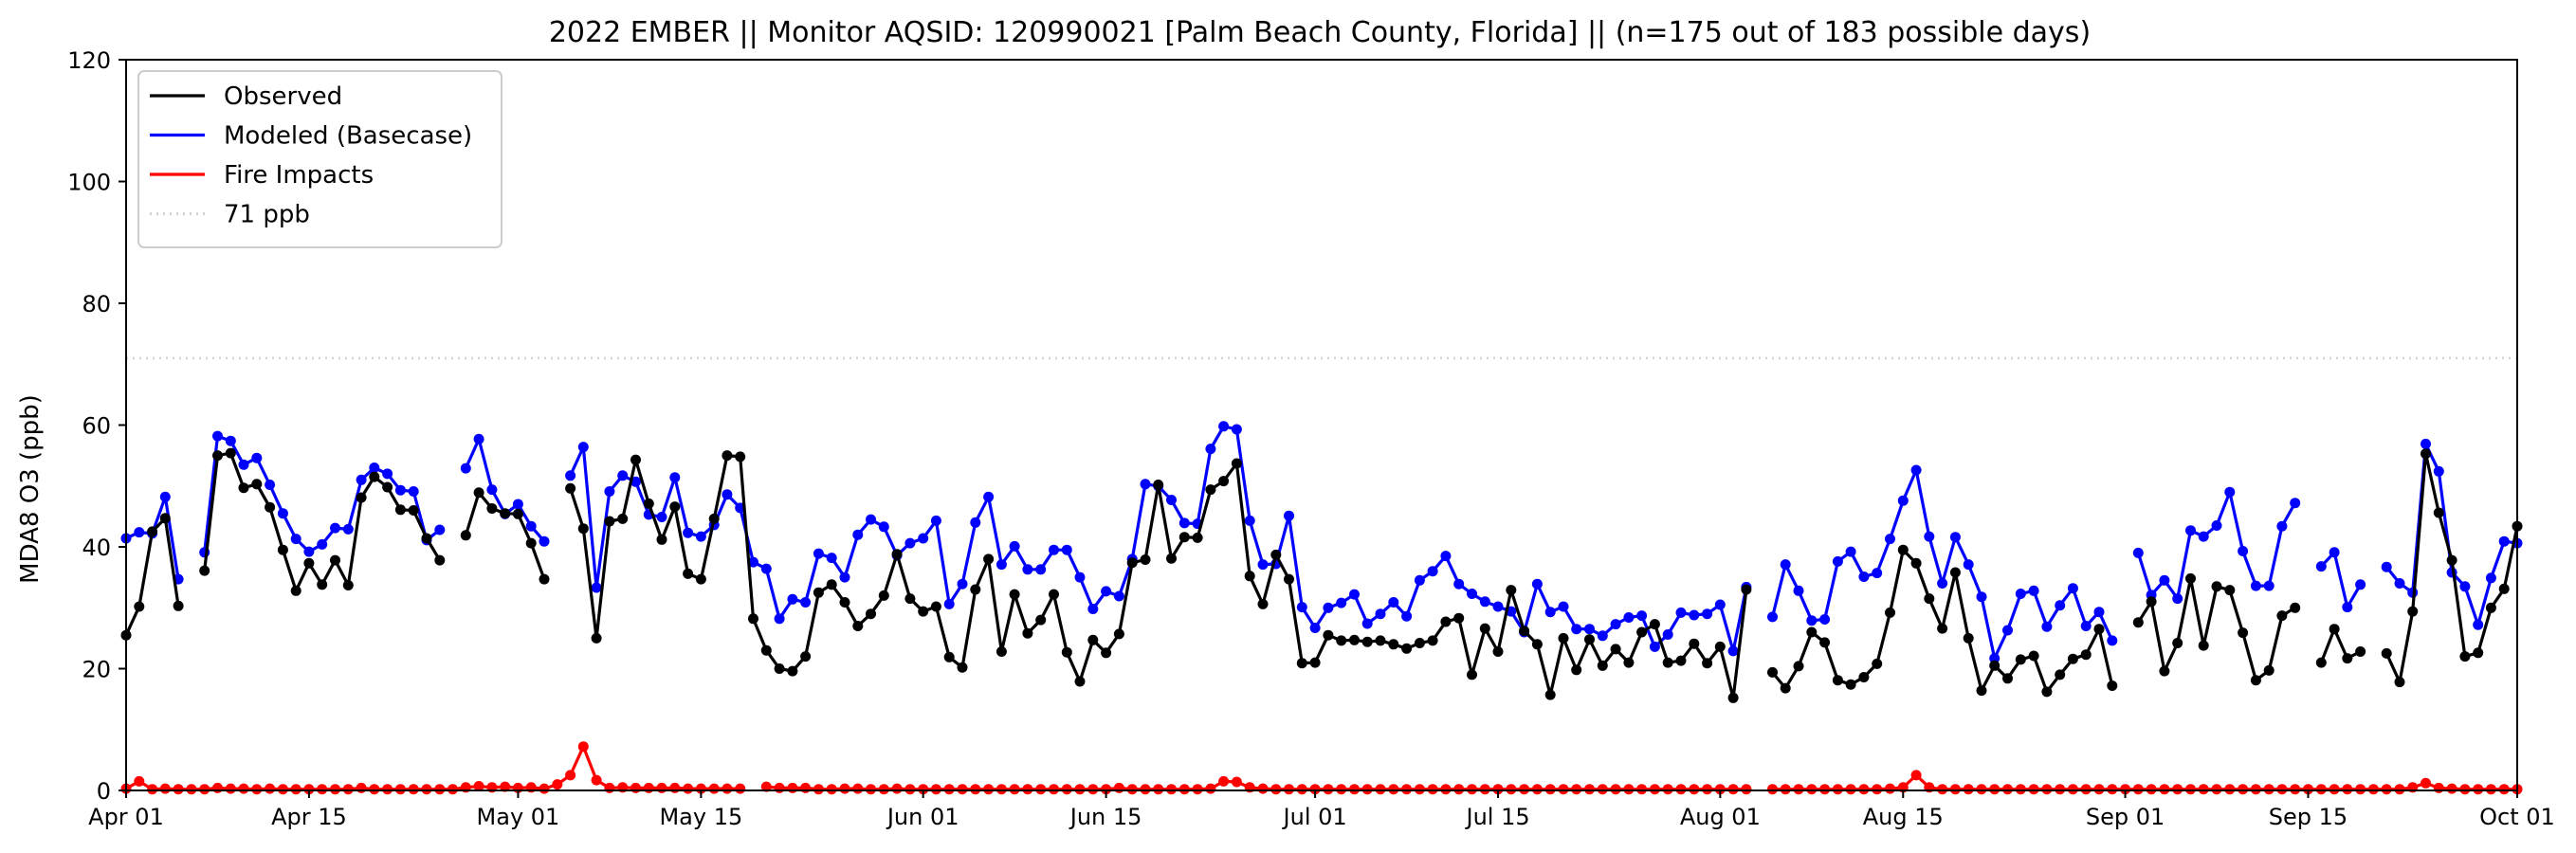  Describe the element at coordinates (2125, 817) in the screenshot. I see `x-tick-label: Sep 01` at that location.